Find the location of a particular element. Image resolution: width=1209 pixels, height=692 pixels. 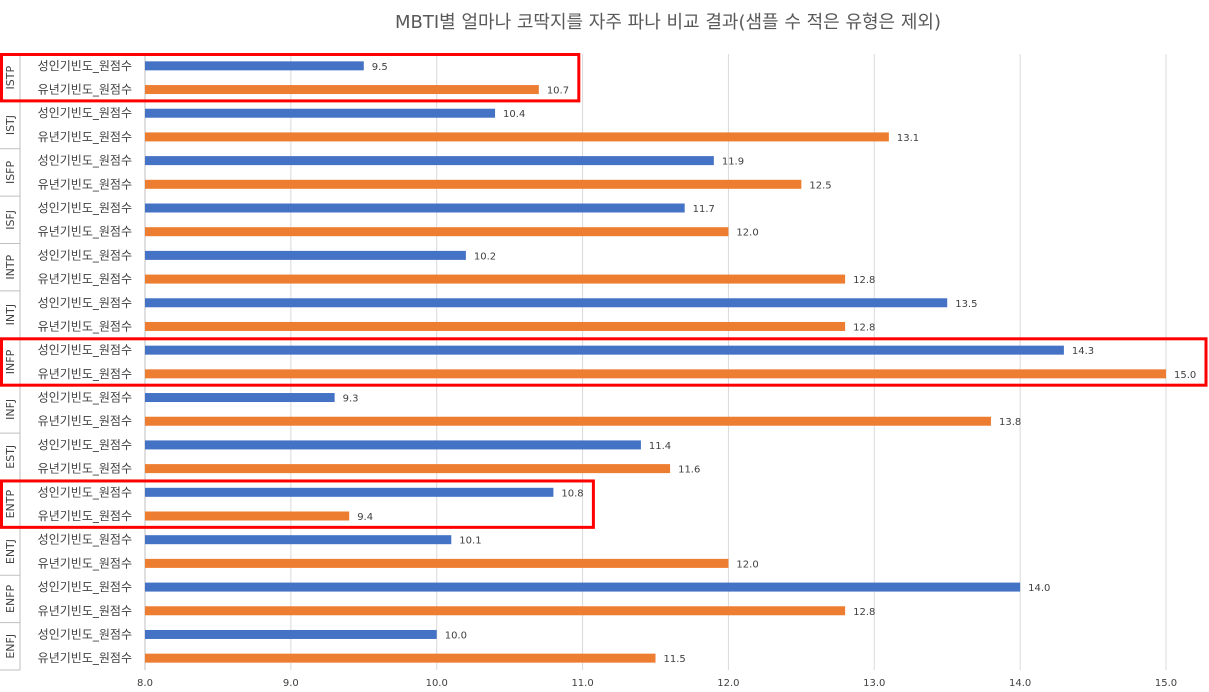

data-label: 13.1 is located at coordinates (908, 138).